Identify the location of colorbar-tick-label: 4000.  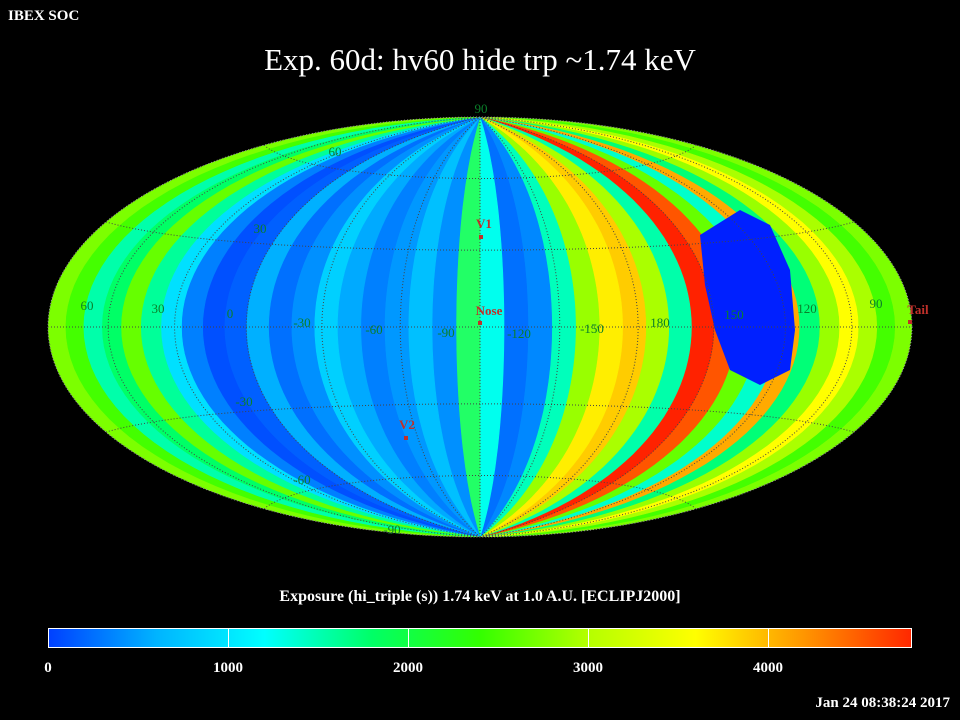
(768, 668).